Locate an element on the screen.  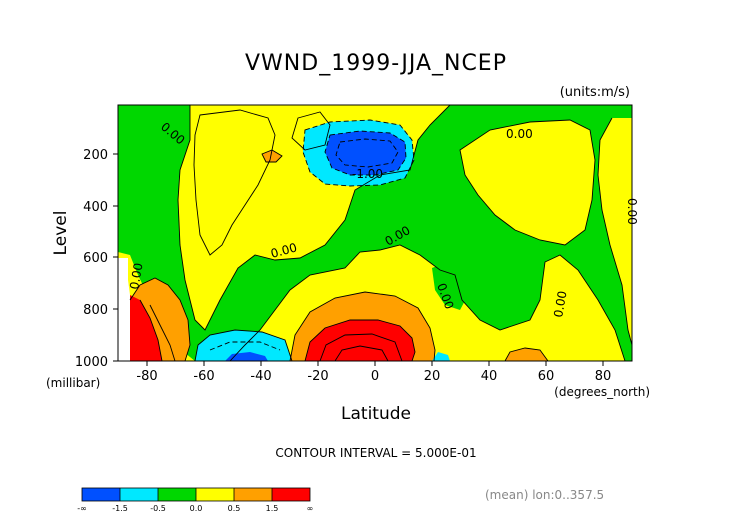
y-unit-label: (millibar) is located at coordinates (73, 383).